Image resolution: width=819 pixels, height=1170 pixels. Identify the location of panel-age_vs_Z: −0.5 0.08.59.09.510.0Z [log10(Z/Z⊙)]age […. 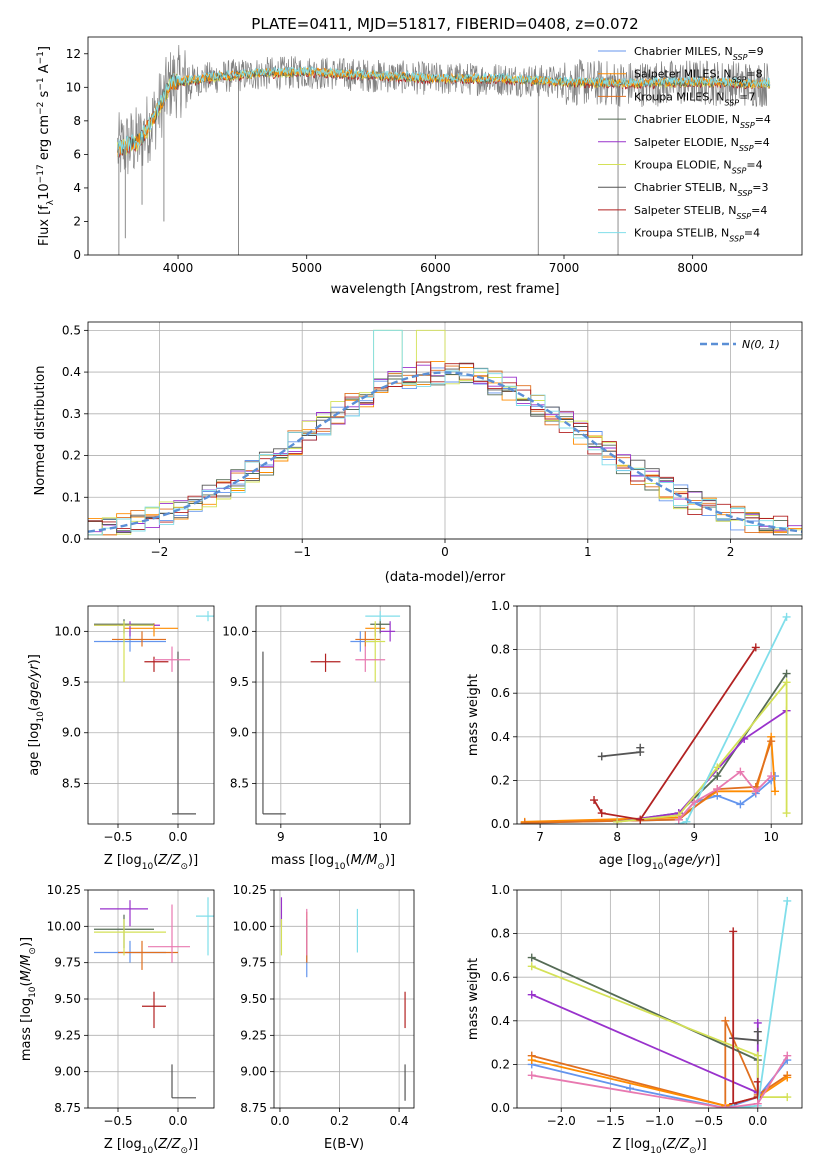
(121, 738).